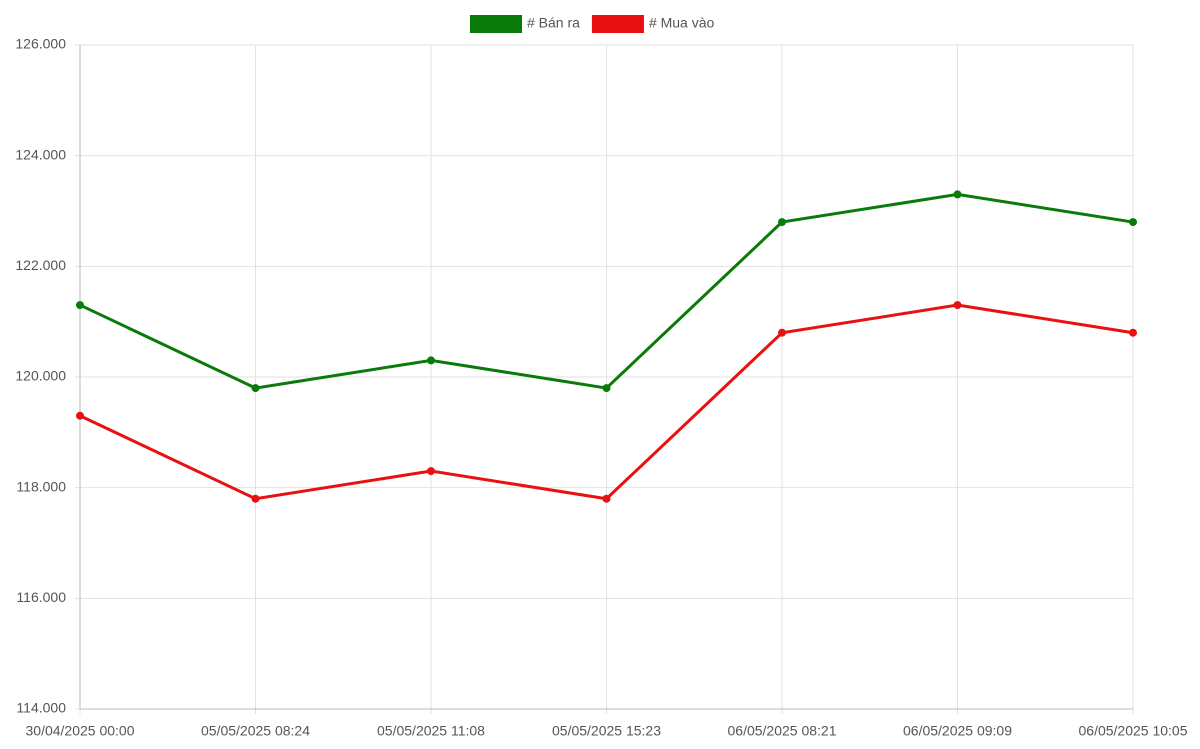 The image size is (1200, 749). Describe the element at coordinates (41, 597) in the screenshot. I see `y-tick-label: 116.000` at that location.